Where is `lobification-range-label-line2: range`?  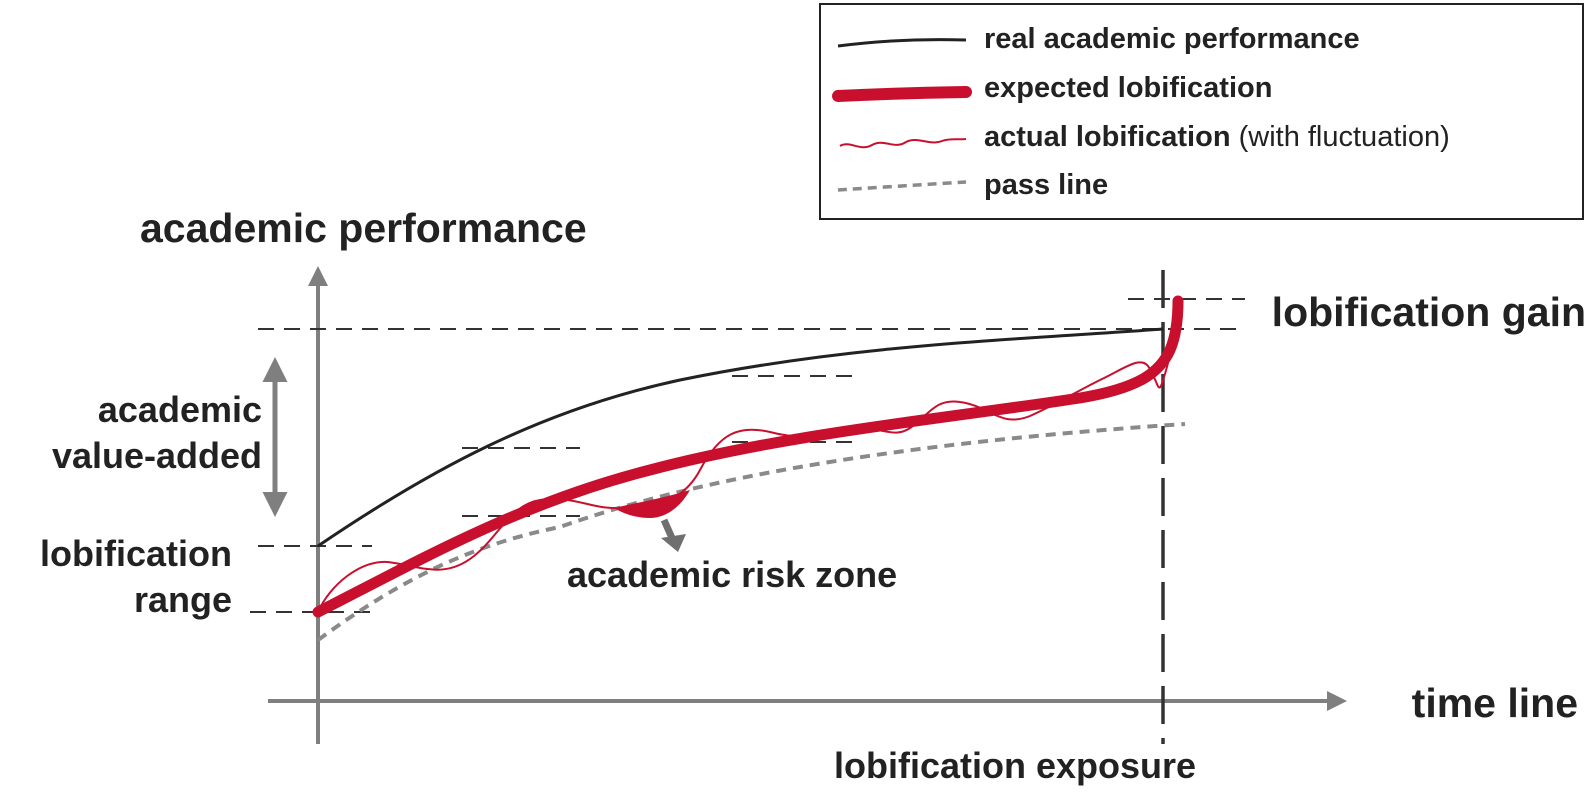
lobification-range-label-line2: range is located at coordinates (183, 599).